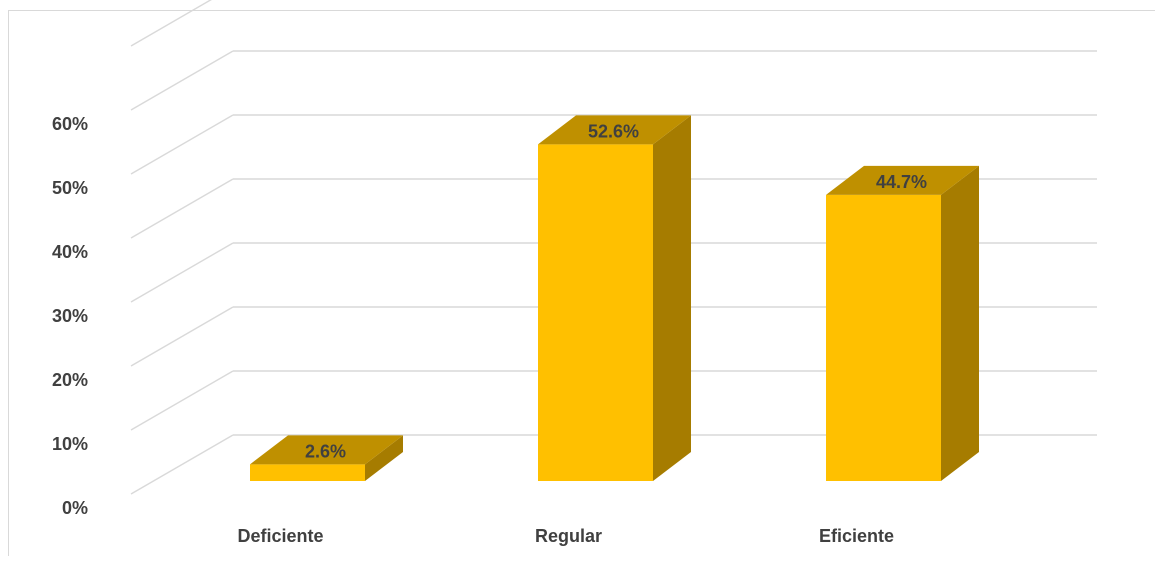 The width and height of the screenshot is (1162, 562). What do you see at coordinates (568, 536) in the screenshot?
I see `x-tick-label: Regular` at bounding box center [568, 536].